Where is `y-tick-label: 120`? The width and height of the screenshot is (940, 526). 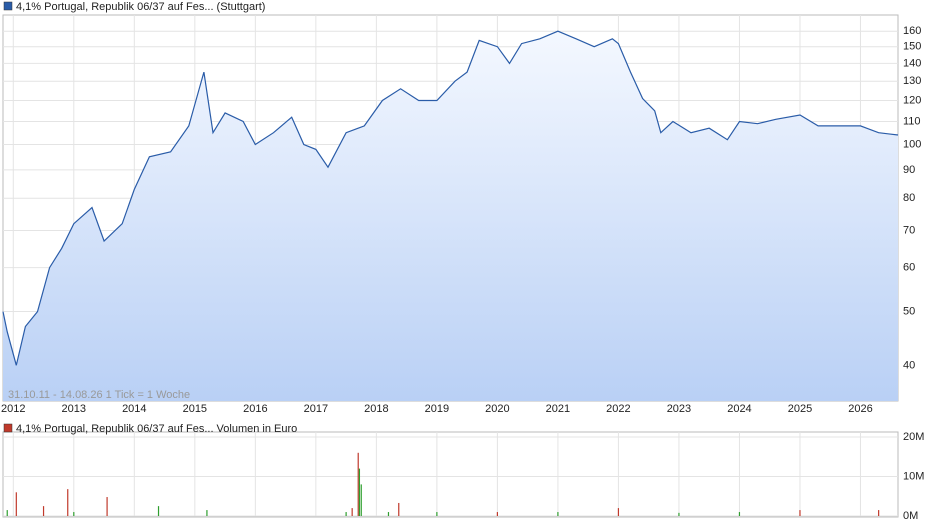 y-tick-label: 120 is located at coordinates (912, 100).